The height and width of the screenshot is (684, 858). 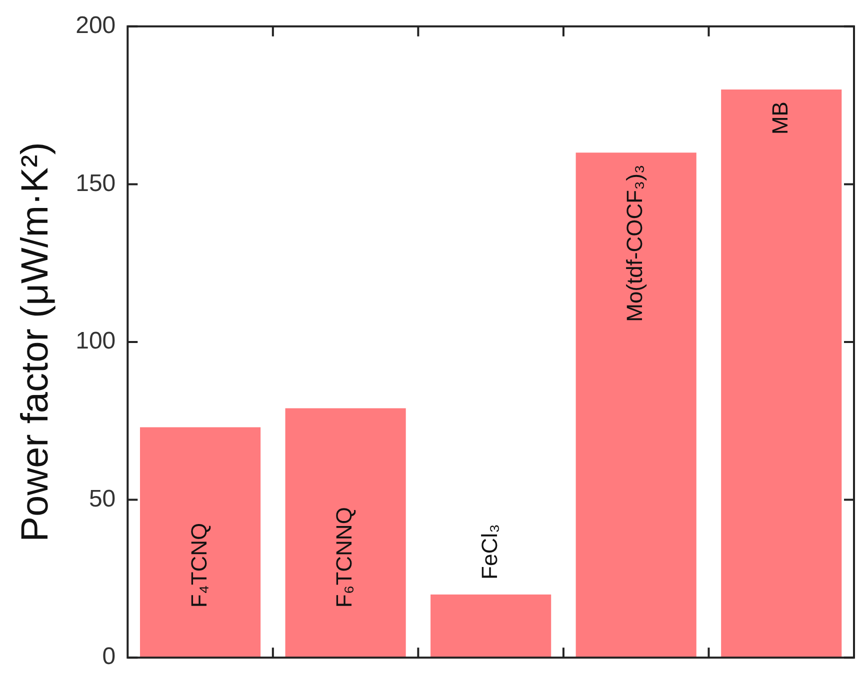 I want to click on y-axis-title: Power factor (μW/m·K²), so click(x=35, y=342).